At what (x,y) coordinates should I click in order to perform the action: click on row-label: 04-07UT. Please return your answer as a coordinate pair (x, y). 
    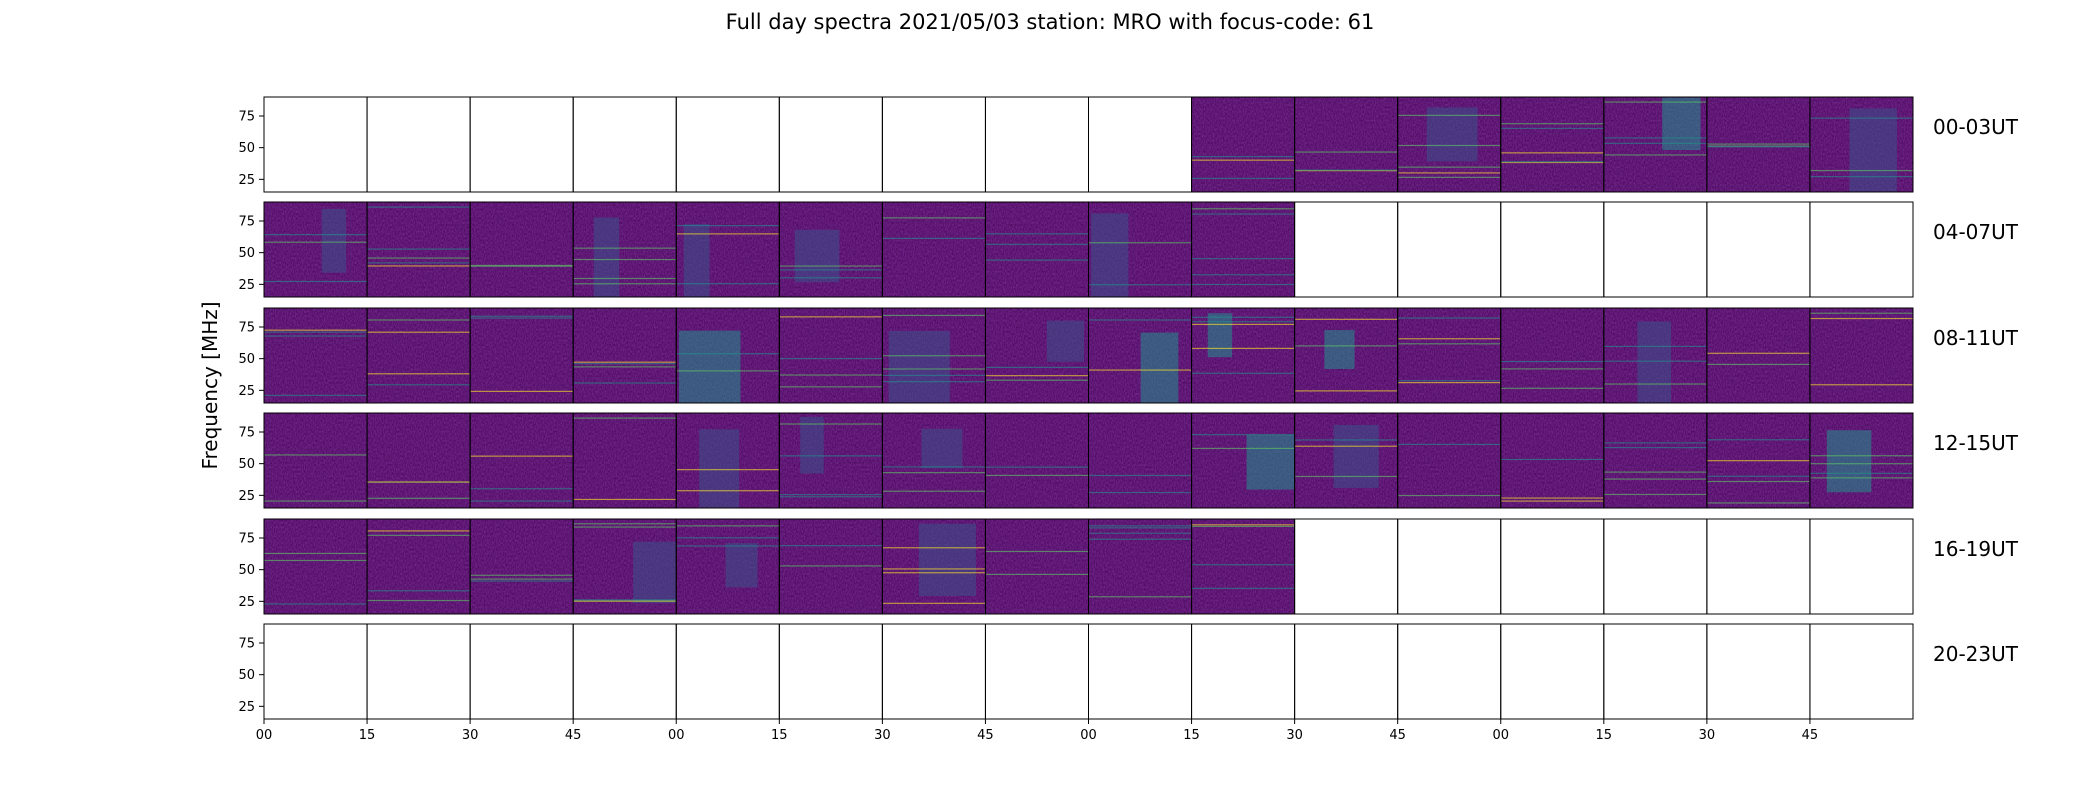
    Looking at the image, I should click on (1976, 232).